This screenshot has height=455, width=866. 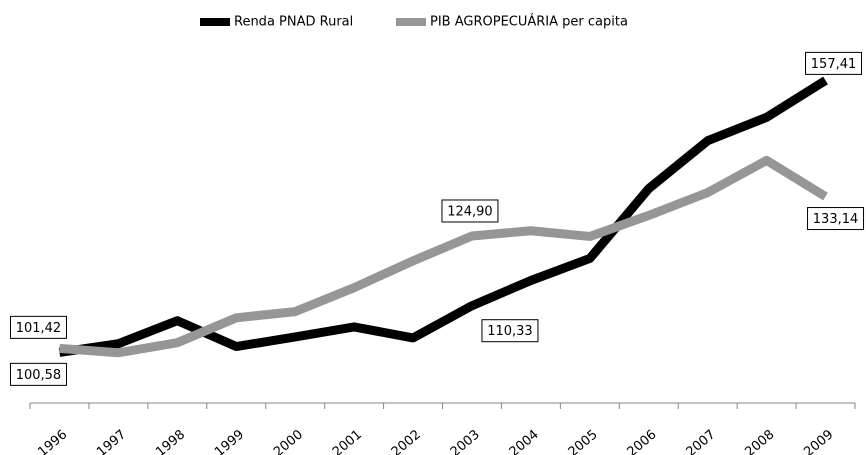 What do you see at coordinates (524, 441) in the screenshot?
I see `x-tick-label: 2004` at bounding box center [524, 441].